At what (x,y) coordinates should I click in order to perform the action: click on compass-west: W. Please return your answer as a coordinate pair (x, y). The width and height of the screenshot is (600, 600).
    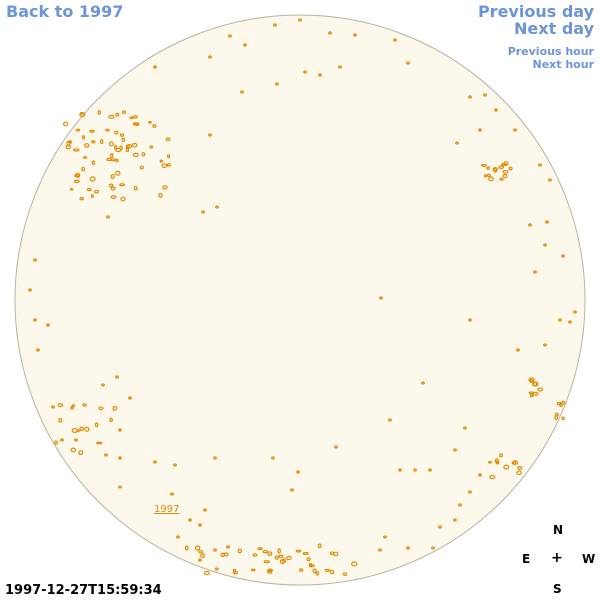
    Looking at the image, I should click on (589, 559).